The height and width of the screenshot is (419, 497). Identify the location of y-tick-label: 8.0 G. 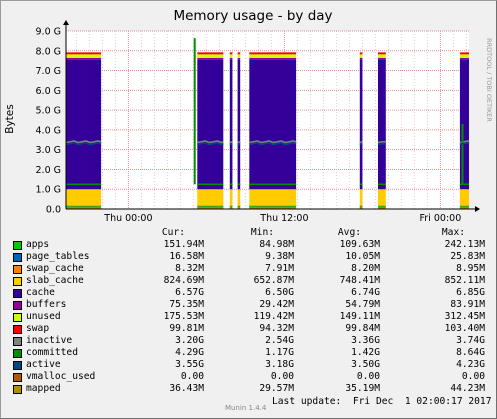
(49, 51).